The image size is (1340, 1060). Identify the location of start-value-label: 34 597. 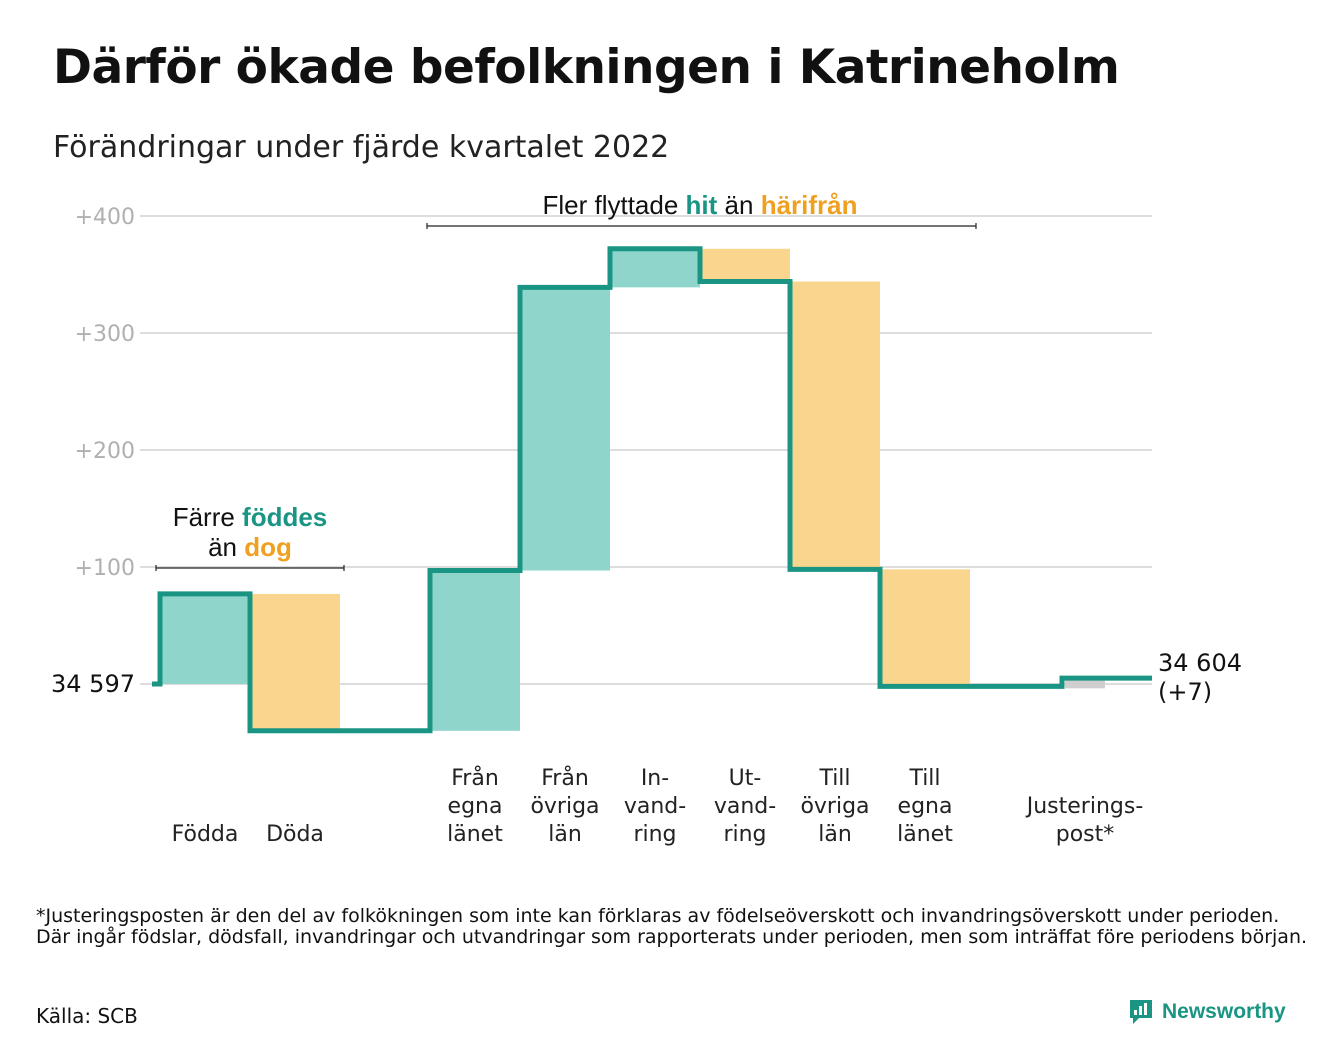
(93, 684).